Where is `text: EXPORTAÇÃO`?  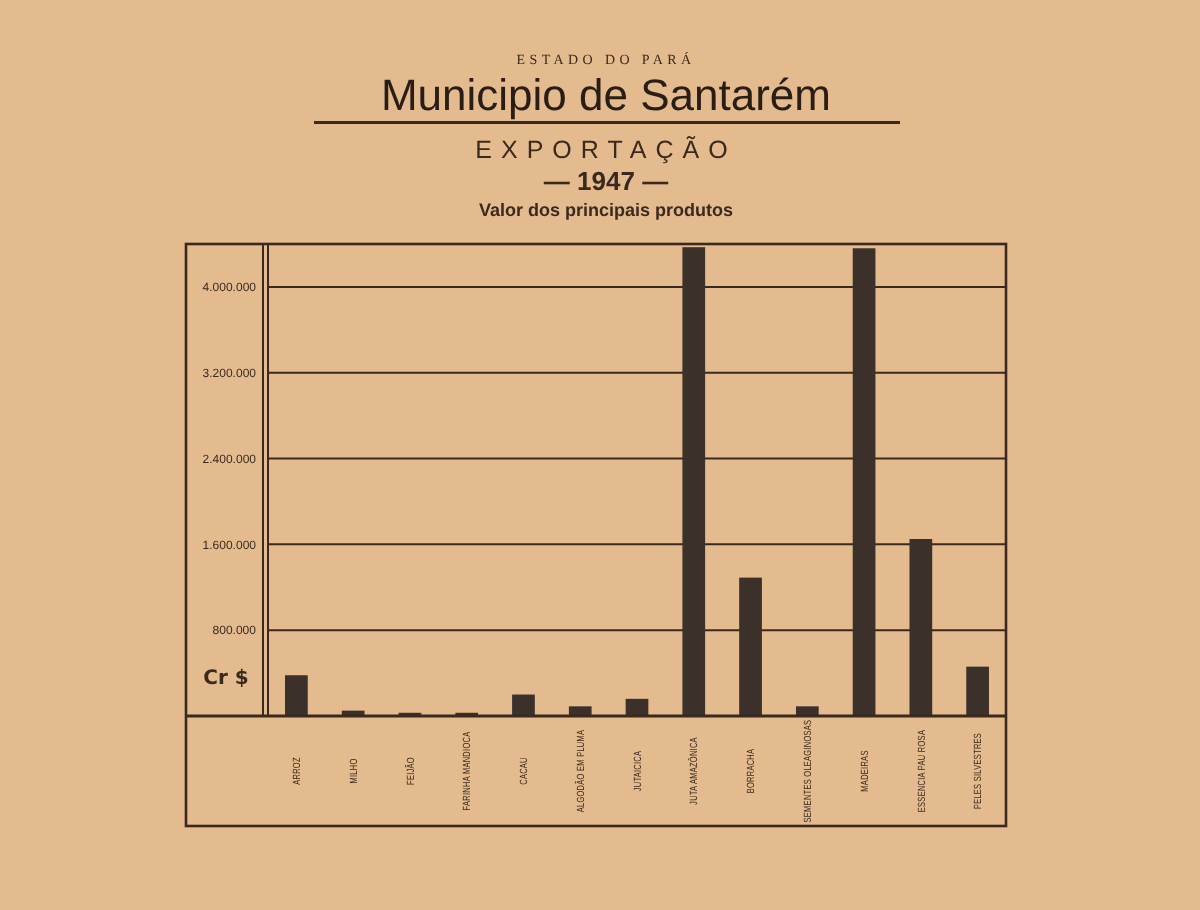 text: EXPORTAÇÃO is located at coordinates (606, 150).